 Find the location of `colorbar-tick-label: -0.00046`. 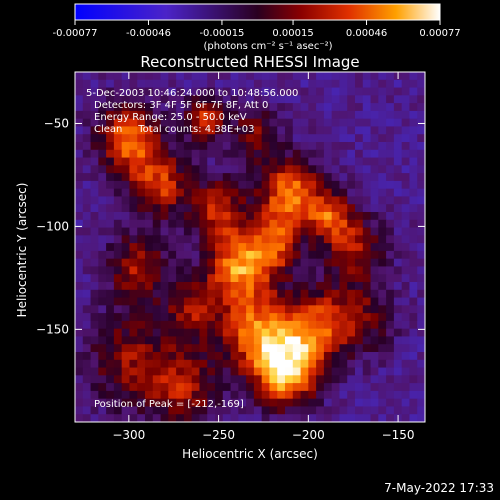

colorbar-tick-label: -0.00046 is located at coordinates (148, 33).